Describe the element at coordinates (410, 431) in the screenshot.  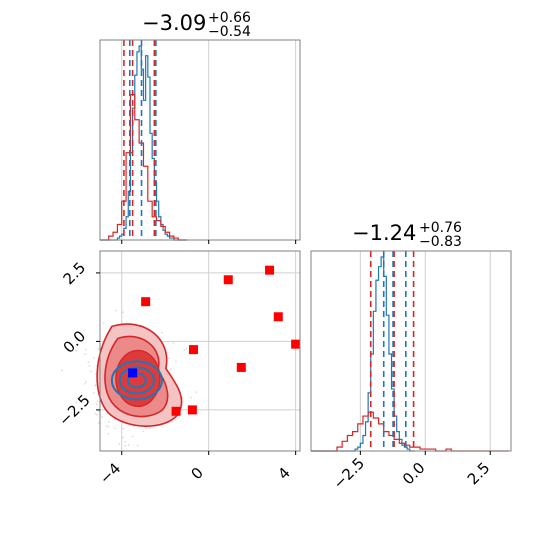
I see `bottom-right-hist-red` at that location.